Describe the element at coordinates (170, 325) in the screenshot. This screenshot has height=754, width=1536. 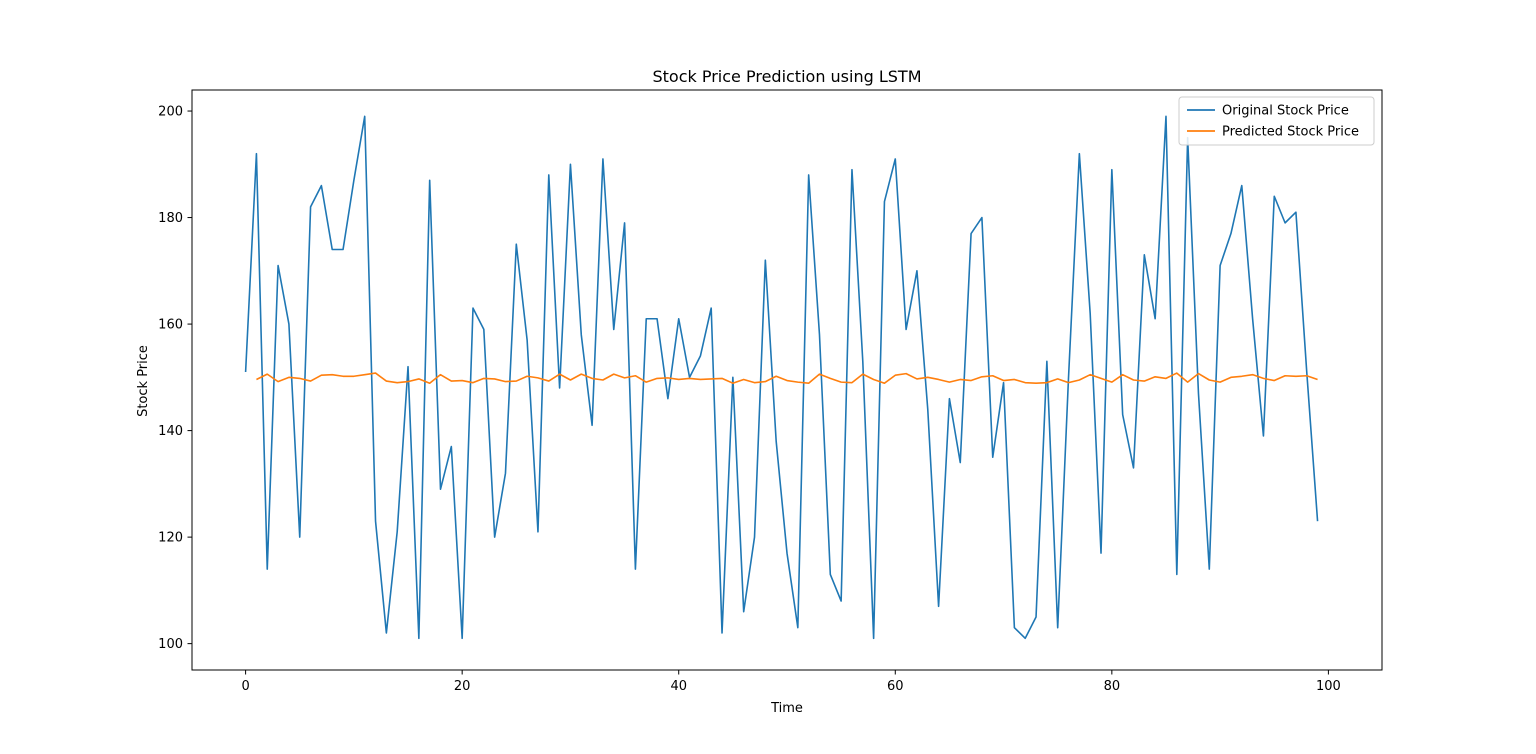
I see `y-tick-label: 160` at that location.